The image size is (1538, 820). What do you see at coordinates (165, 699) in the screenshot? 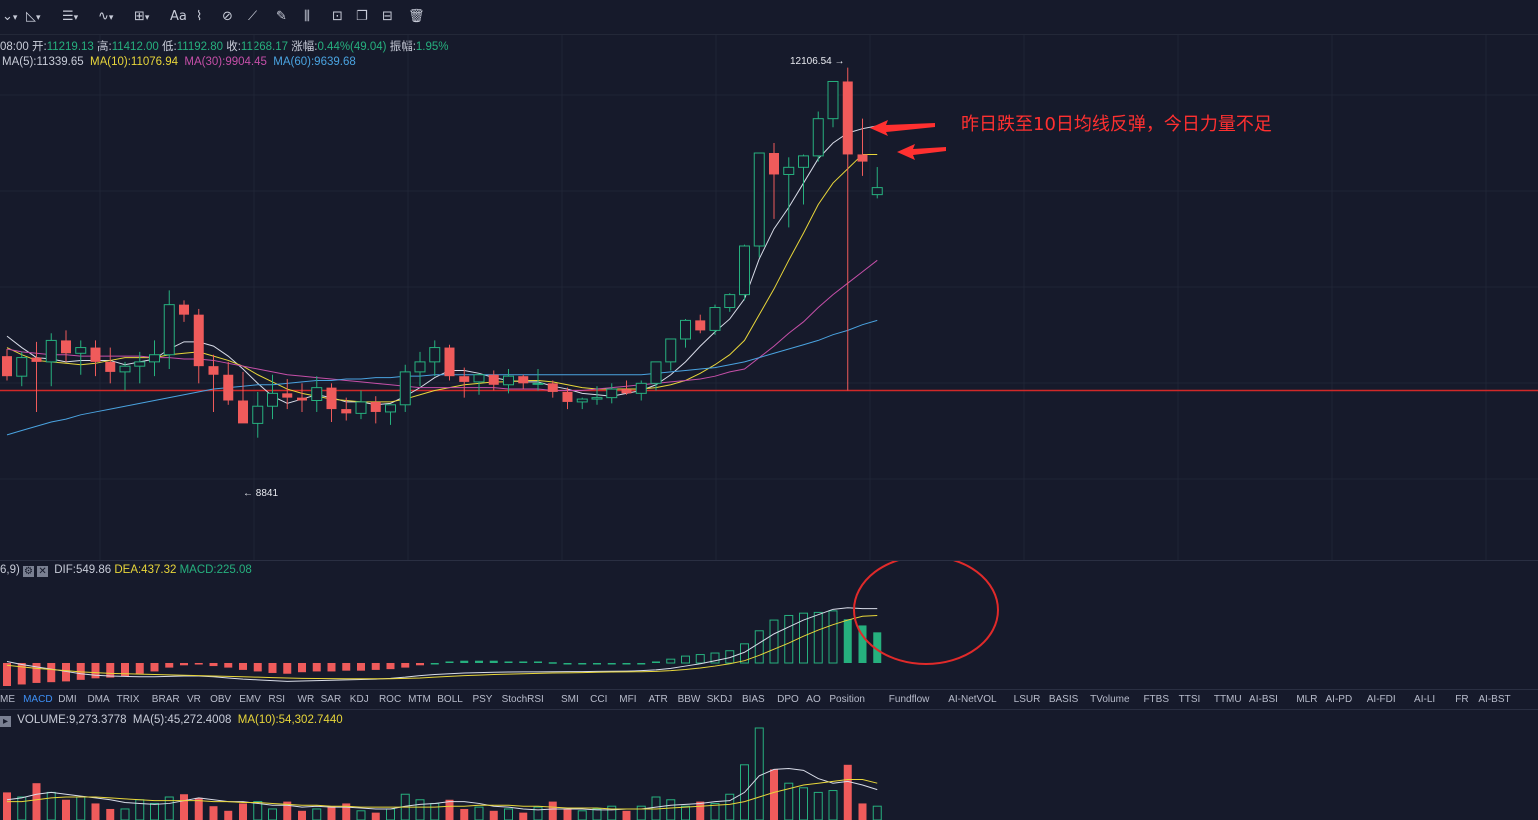
I see `tab-brar: BRAR` at bounding box center [165, 699].